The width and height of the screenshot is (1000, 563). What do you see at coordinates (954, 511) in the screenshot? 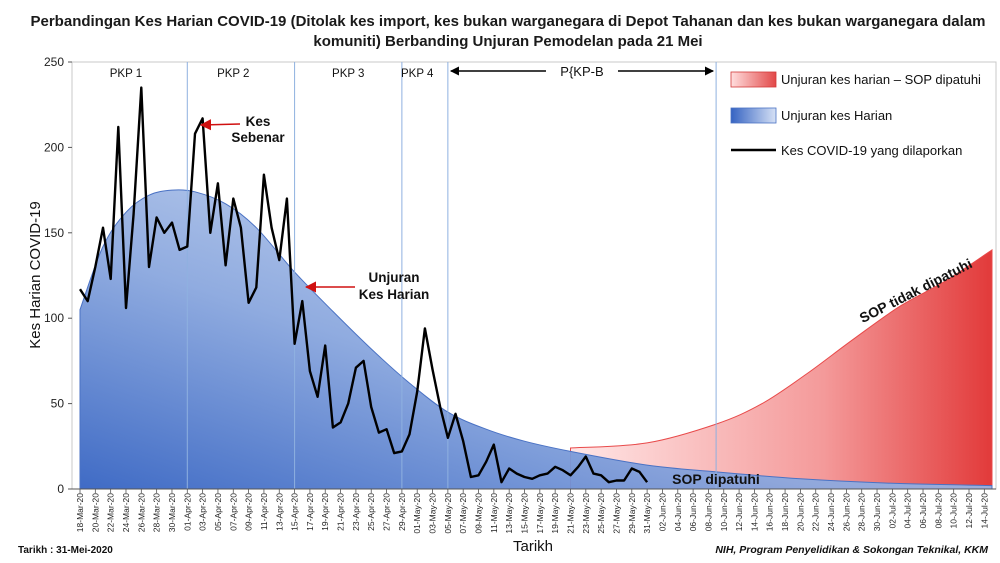
I see `x-tick-label: 10-Jul-20` at bounding box center [954, 511].